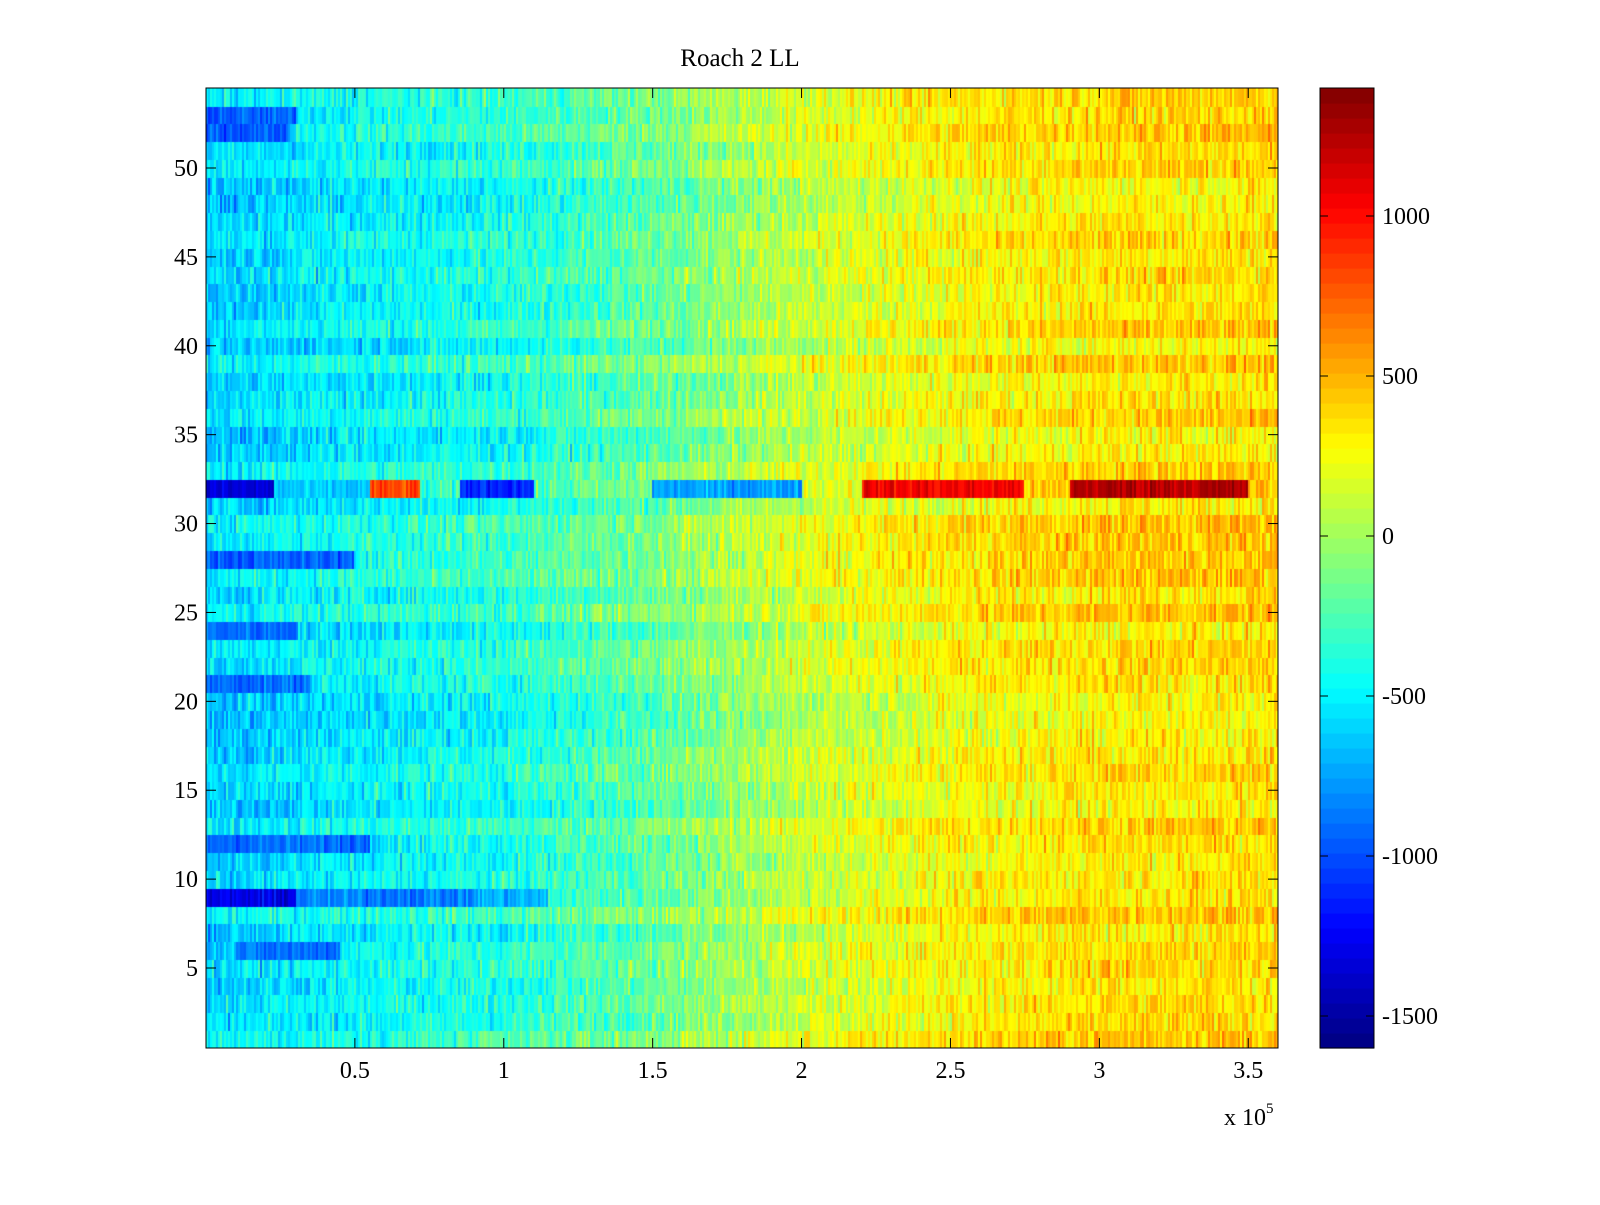 The width and height of the screenshot is (1600, 1205). I want to click on y-tick-label: 25, so click(186, 613).